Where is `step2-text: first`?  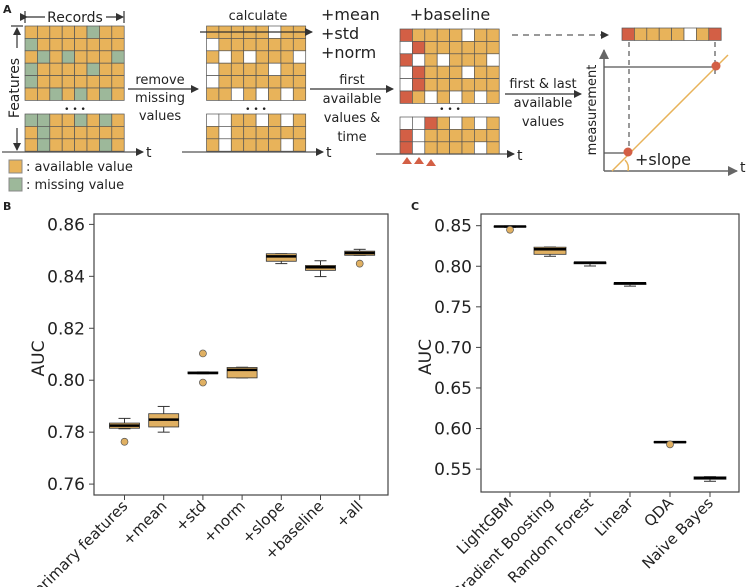
step2-text: first is located at coordinates (351, 80).